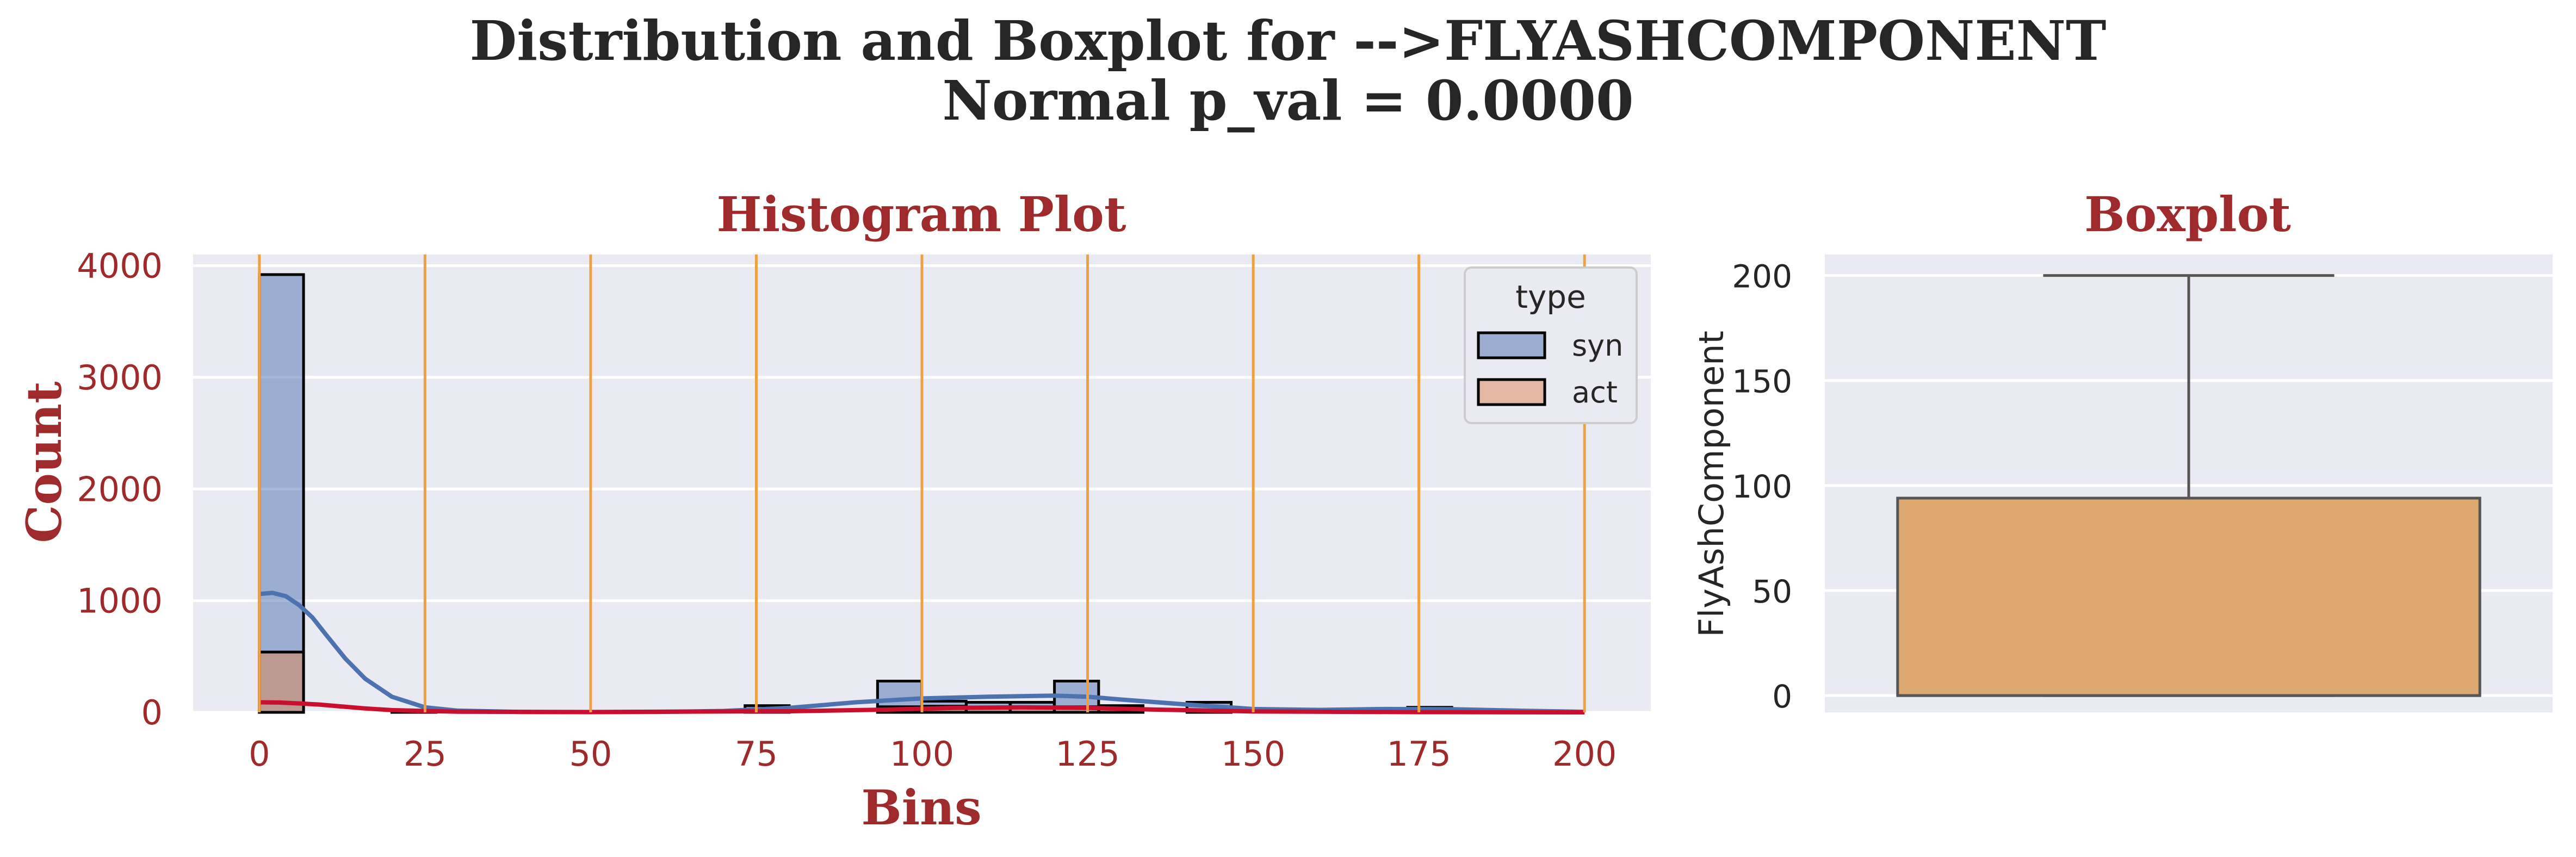 The height and width of the screenshot is (857, 2576). I want to click on legend-swatch-syn, so click(1511, 345).